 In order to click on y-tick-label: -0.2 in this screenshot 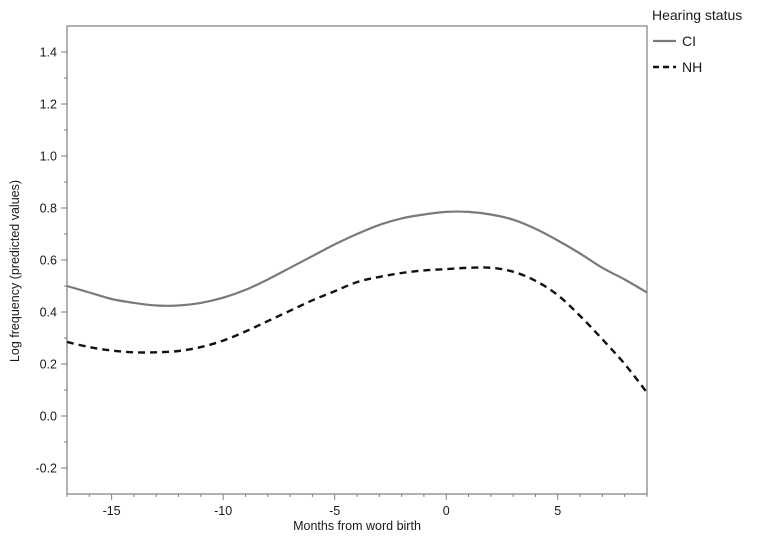, I will do `click(46, 469)`.